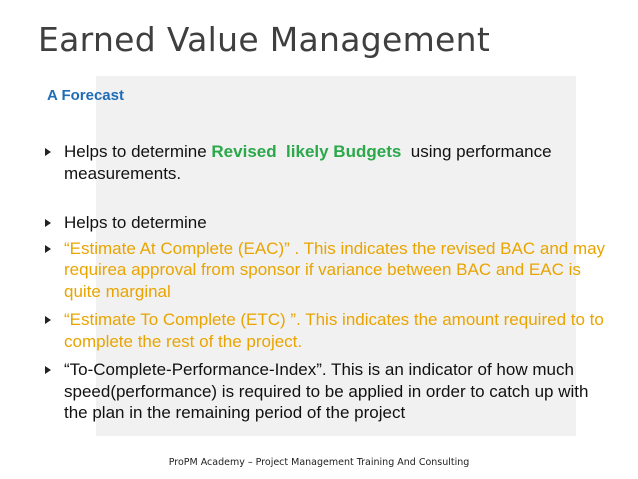  Describe the element at coordinates (325, 223) in the screenshot. I see `bullet: Helps to determine` at that location.